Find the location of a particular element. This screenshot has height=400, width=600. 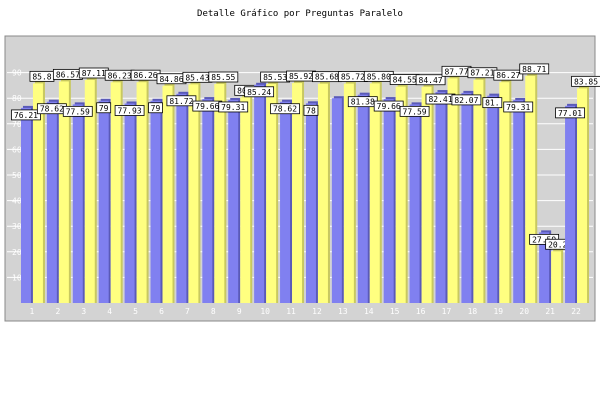

data-label-b: 84.86 is located at coordinates (171, 79).